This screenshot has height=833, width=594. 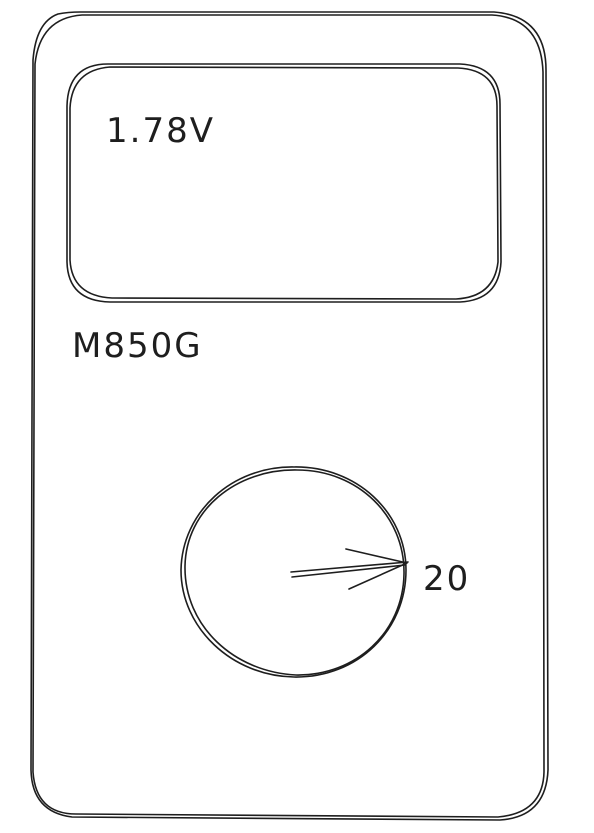 I want to click on model-label: M850G, so click(x=137, y=346).